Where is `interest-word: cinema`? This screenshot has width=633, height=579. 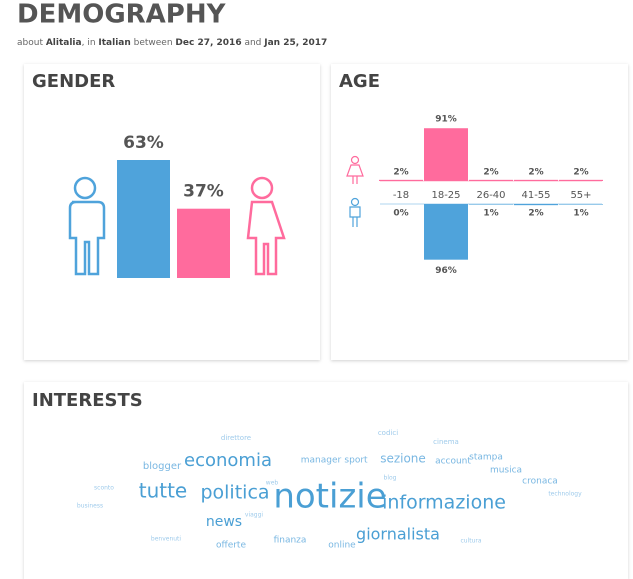 interest-word: cinema is located at coordinates (446, 442).